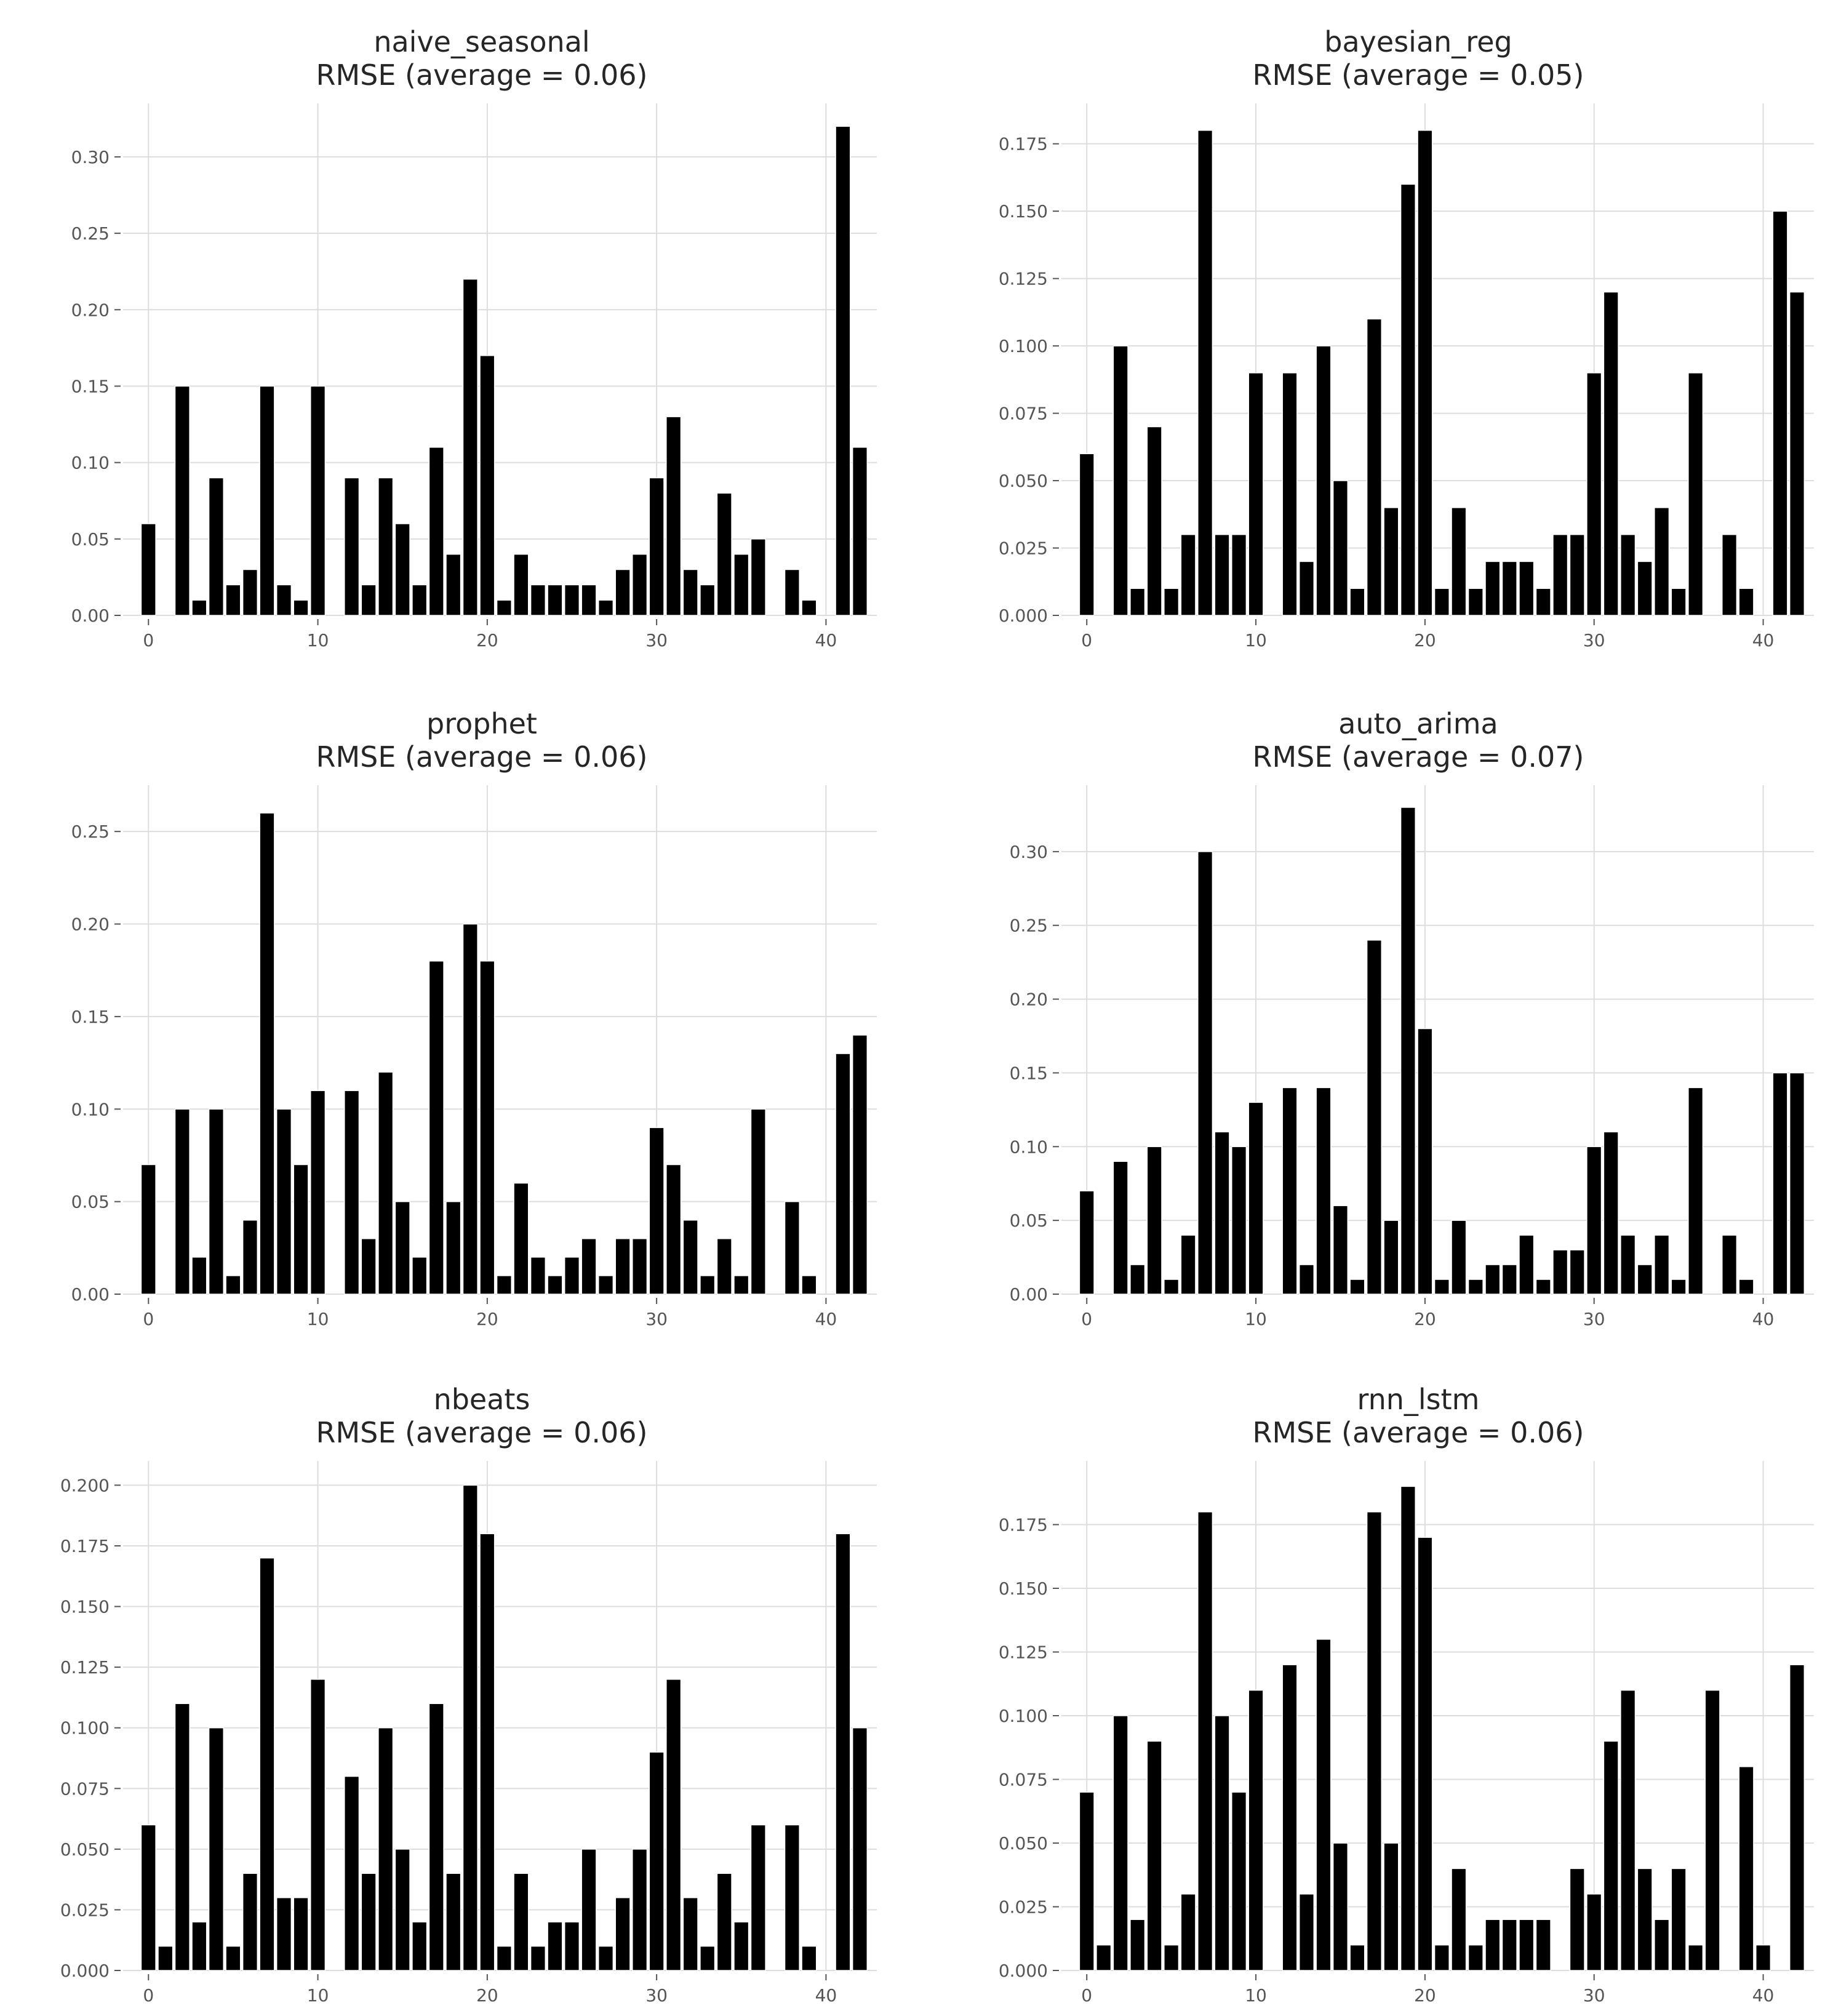 Image resolution: width=1833 pixels, height=2016 pixels. I want to click on y-tick-label: 0.050, so click(1023, 1843).